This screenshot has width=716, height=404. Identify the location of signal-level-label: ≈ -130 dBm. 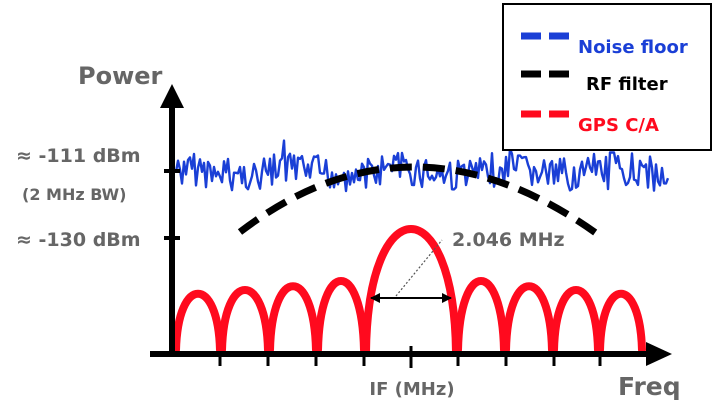
(78, 240).